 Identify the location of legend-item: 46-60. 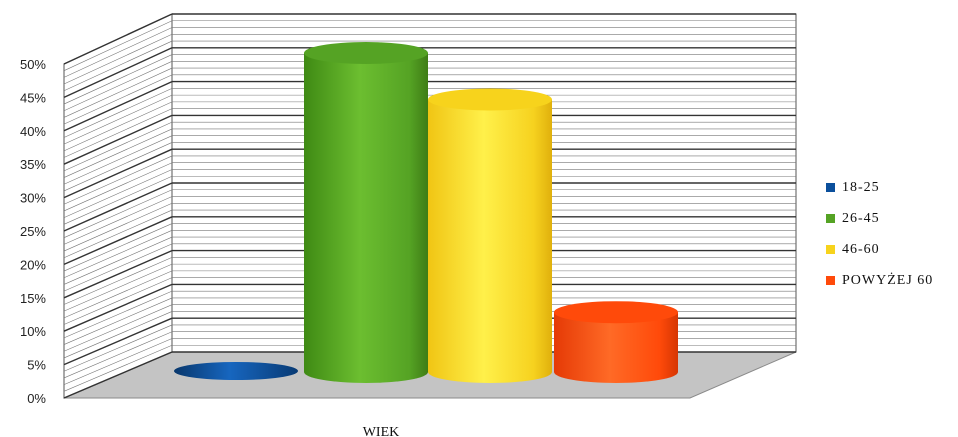
(879, 249).